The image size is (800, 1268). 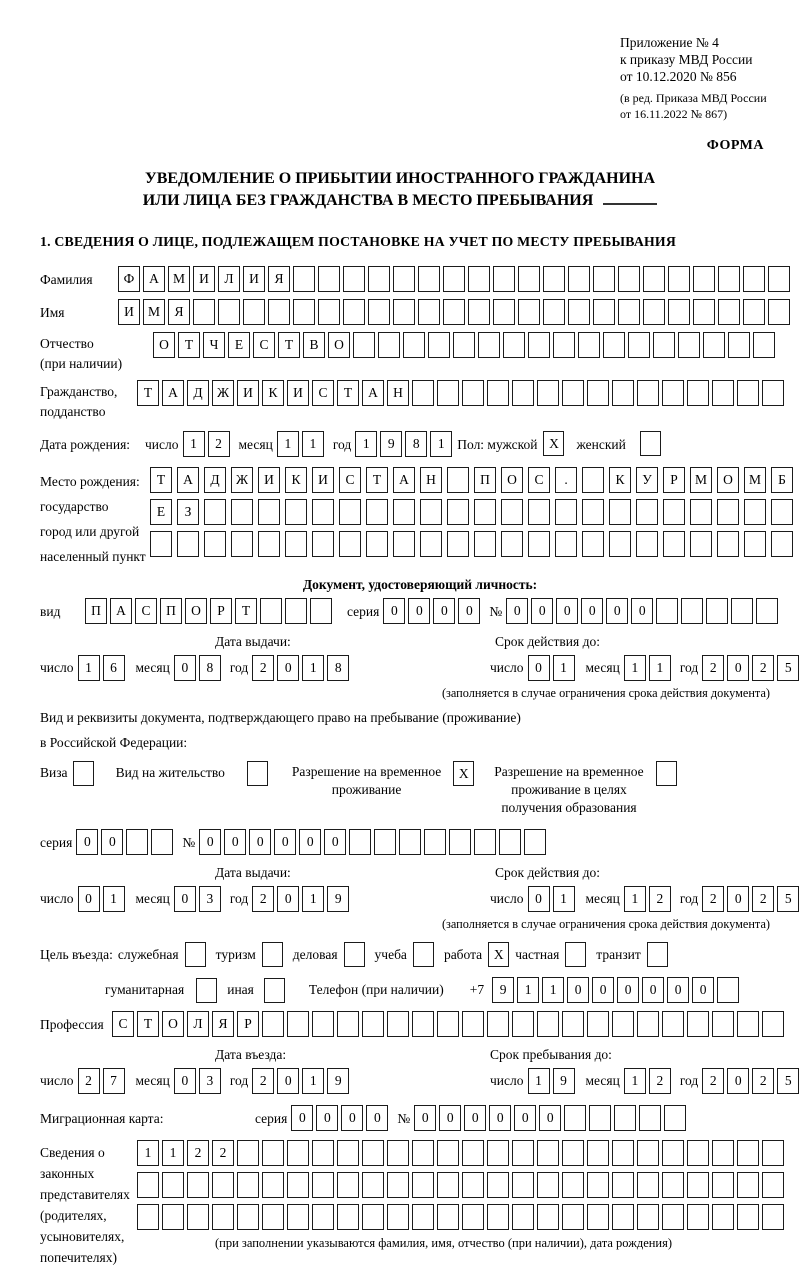 What do you see at coordinates (512, 480) in the screenshot?
I see `char-box: О` at bounding box center [512, 480].